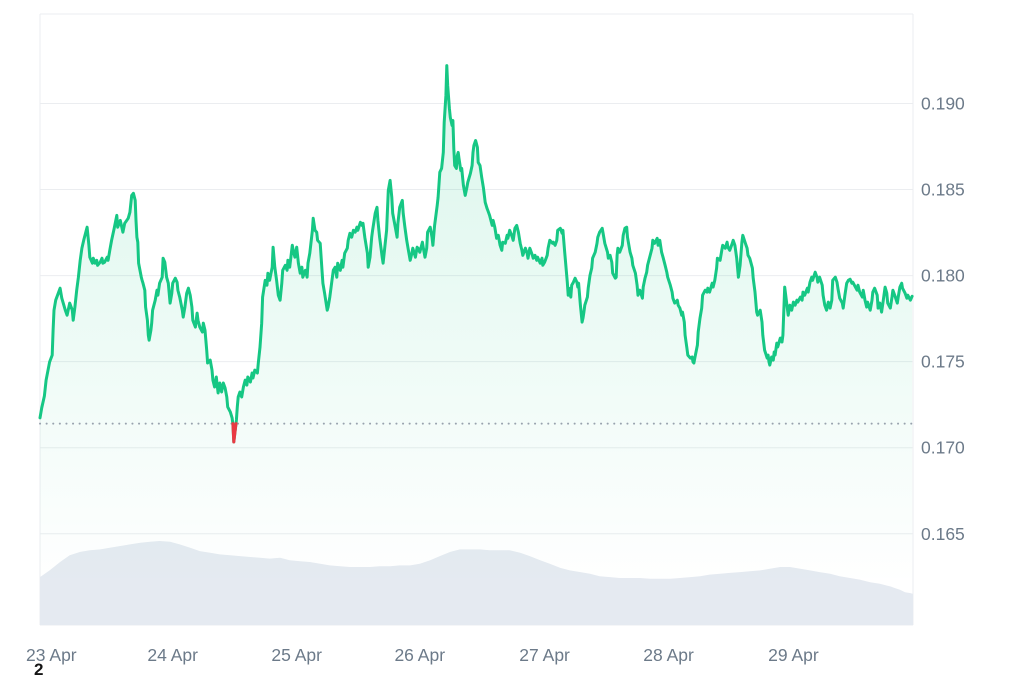 This screenshot has height=683, width=1024. Describe the element at coordinates (943, 362) in the screenshot. I see `y-axis-tick-label: 0.175` at that location.